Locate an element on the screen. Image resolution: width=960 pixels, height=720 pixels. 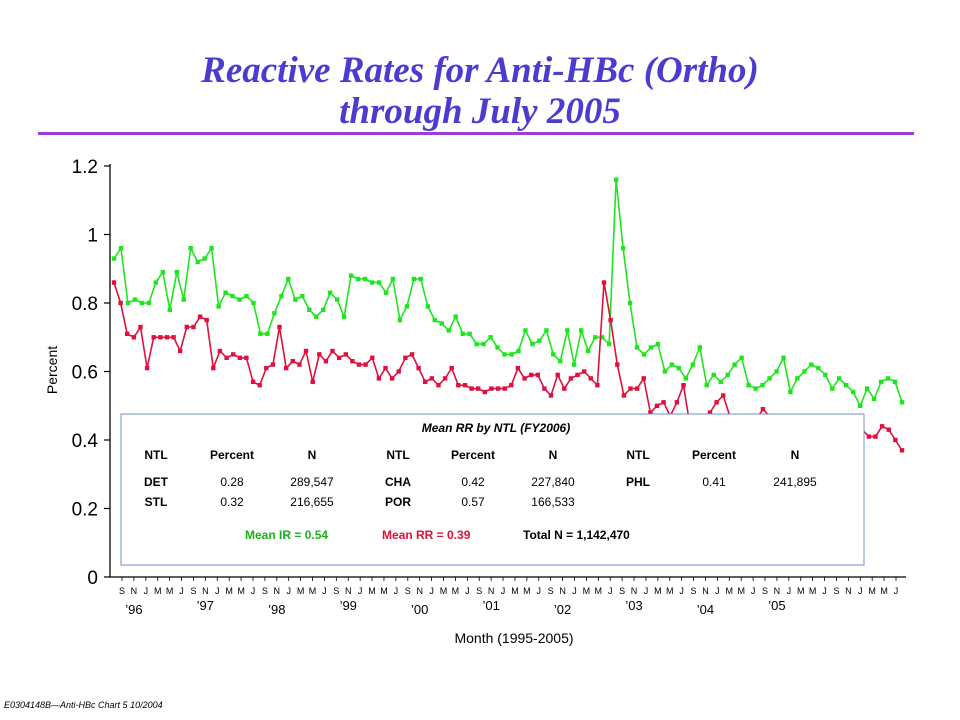
table-header: N is located at coordinates (312, 455).